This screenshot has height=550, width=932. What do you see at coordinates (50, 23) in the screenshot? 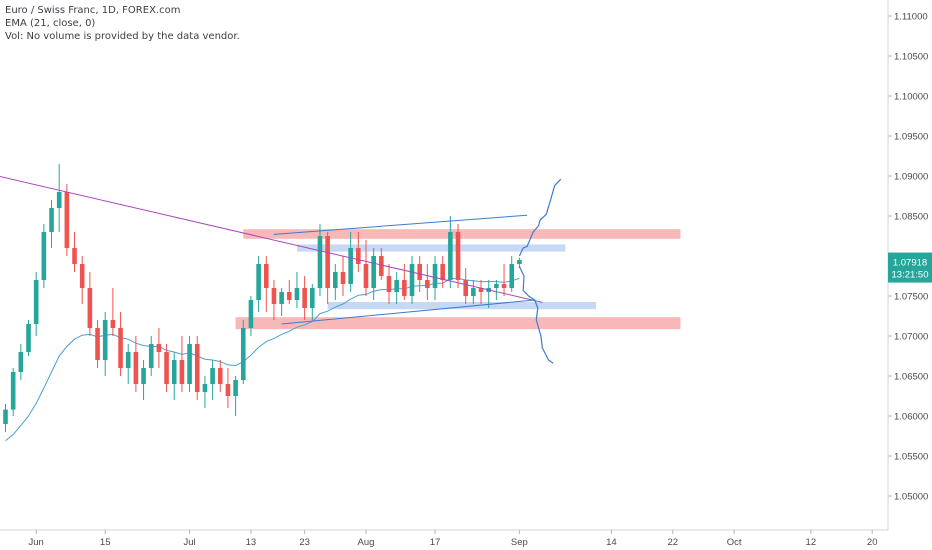
I see `ema-legend: EMA (21, close, 0)` at bounding box center [50, 23].